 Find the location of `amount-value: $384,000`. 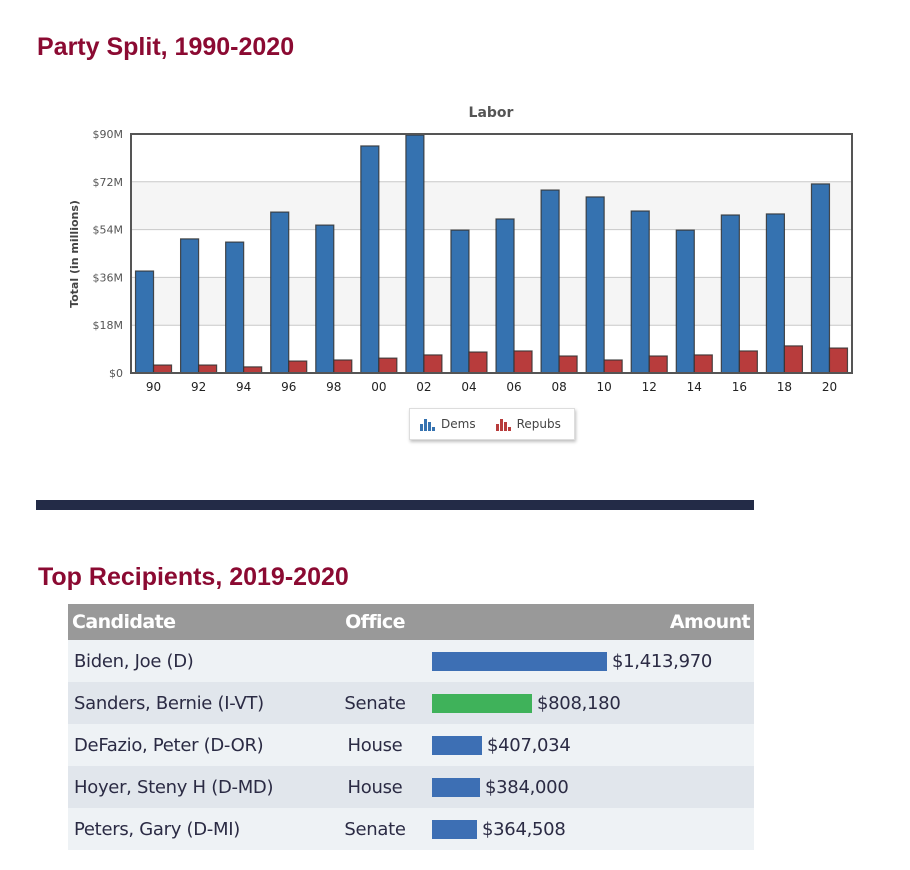

amount-value: $384,000 is located at coordinates (527, 787).